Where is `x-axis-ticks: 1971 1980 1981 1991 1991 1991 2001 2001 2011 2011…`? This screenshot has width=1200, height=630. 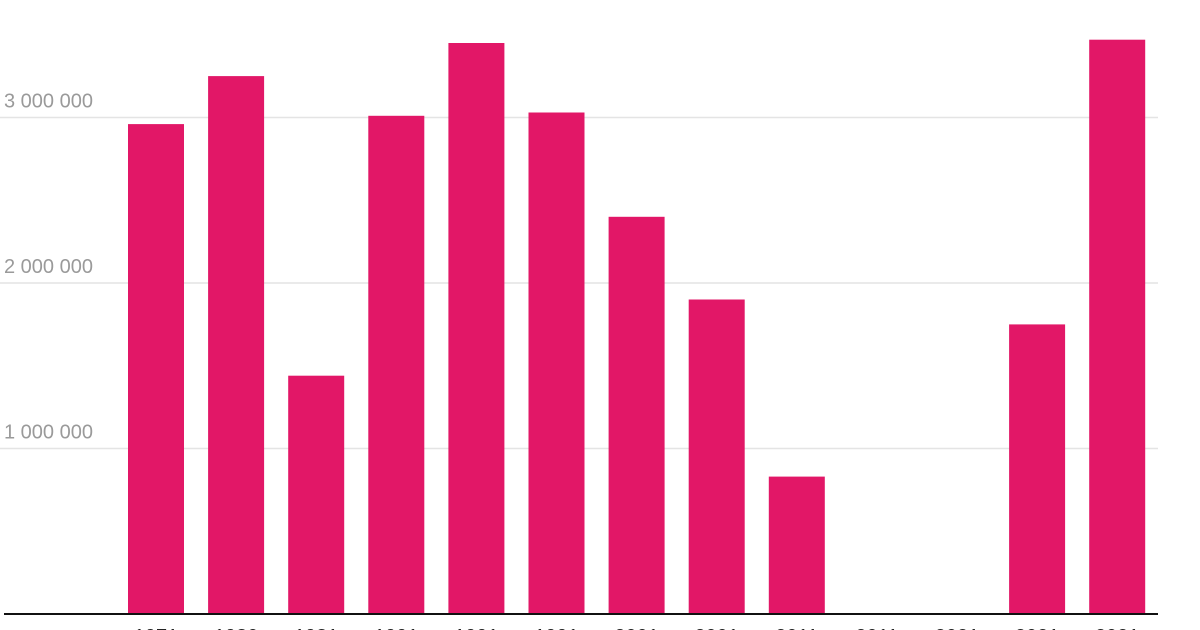 x-axis-ticks: 1971 1980 1981 1991 1991 1991 2001 2001 2011 2011… is located at coordinates (637, 628).